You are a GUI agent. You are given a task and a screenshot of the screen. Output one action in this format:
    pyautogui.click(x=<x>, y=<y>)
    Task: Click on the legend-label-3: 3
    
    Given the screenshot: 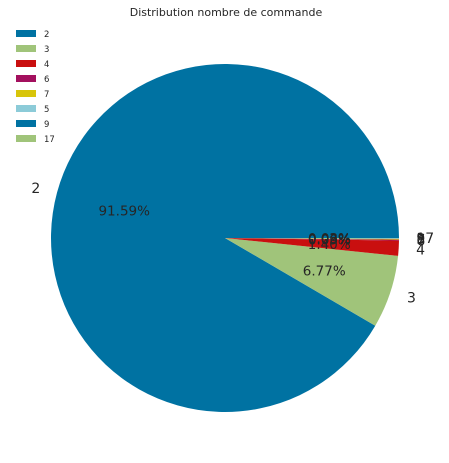 What is the action you would take?
    pyautogui.click(x=46, y=50)
    